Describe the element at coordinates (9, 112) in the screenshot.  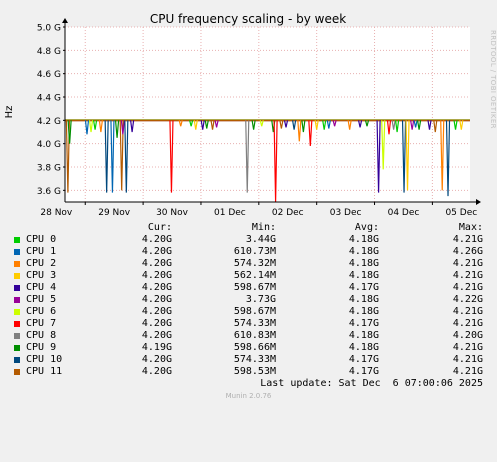
I see `y-axis-label: Hz` at that location.